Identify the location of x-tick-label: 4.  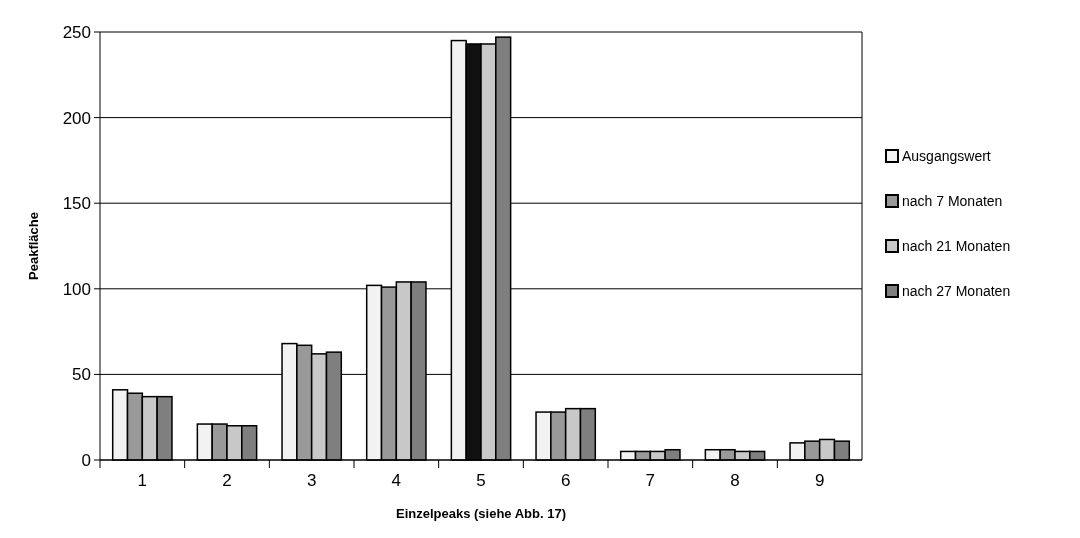
(396, 480).